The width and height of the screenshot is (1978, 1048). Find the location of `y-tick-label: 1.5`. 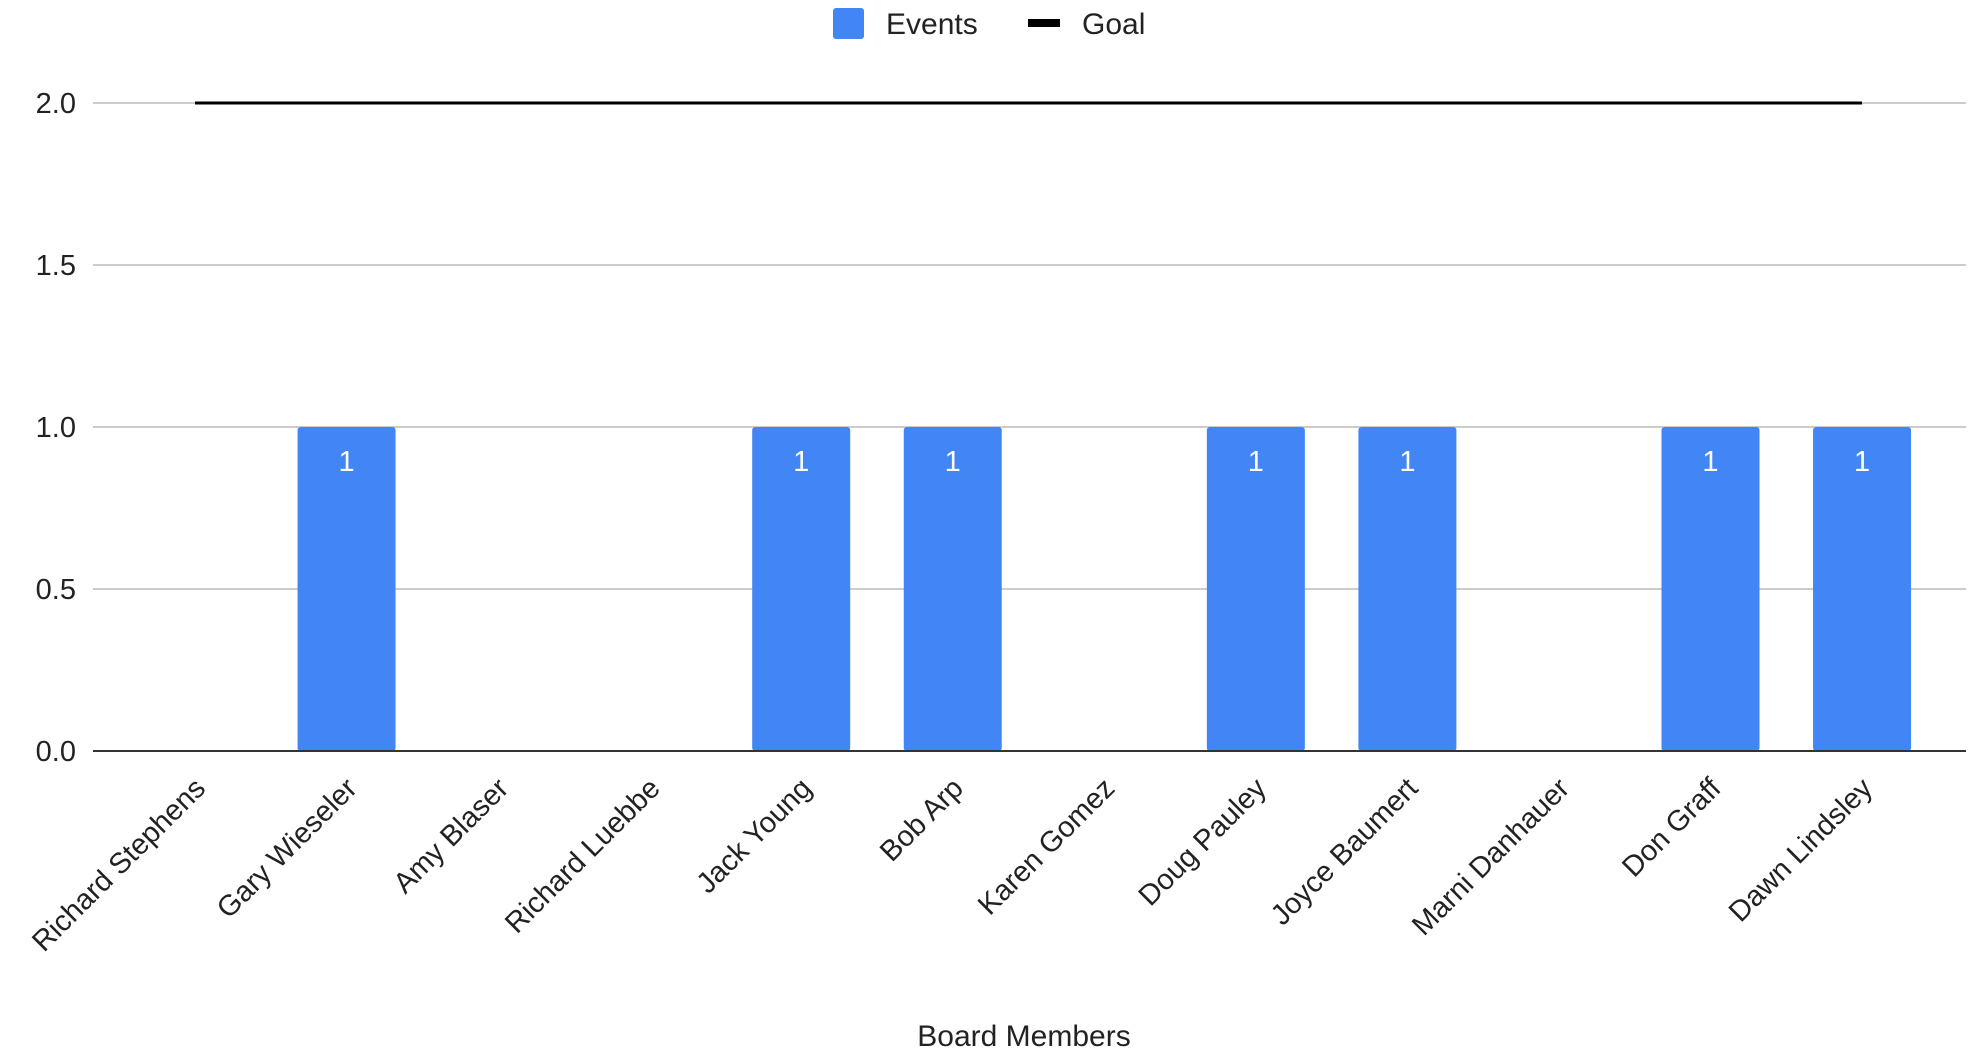

y-tick-label: 1.5 is located at coordinates (56, 266).